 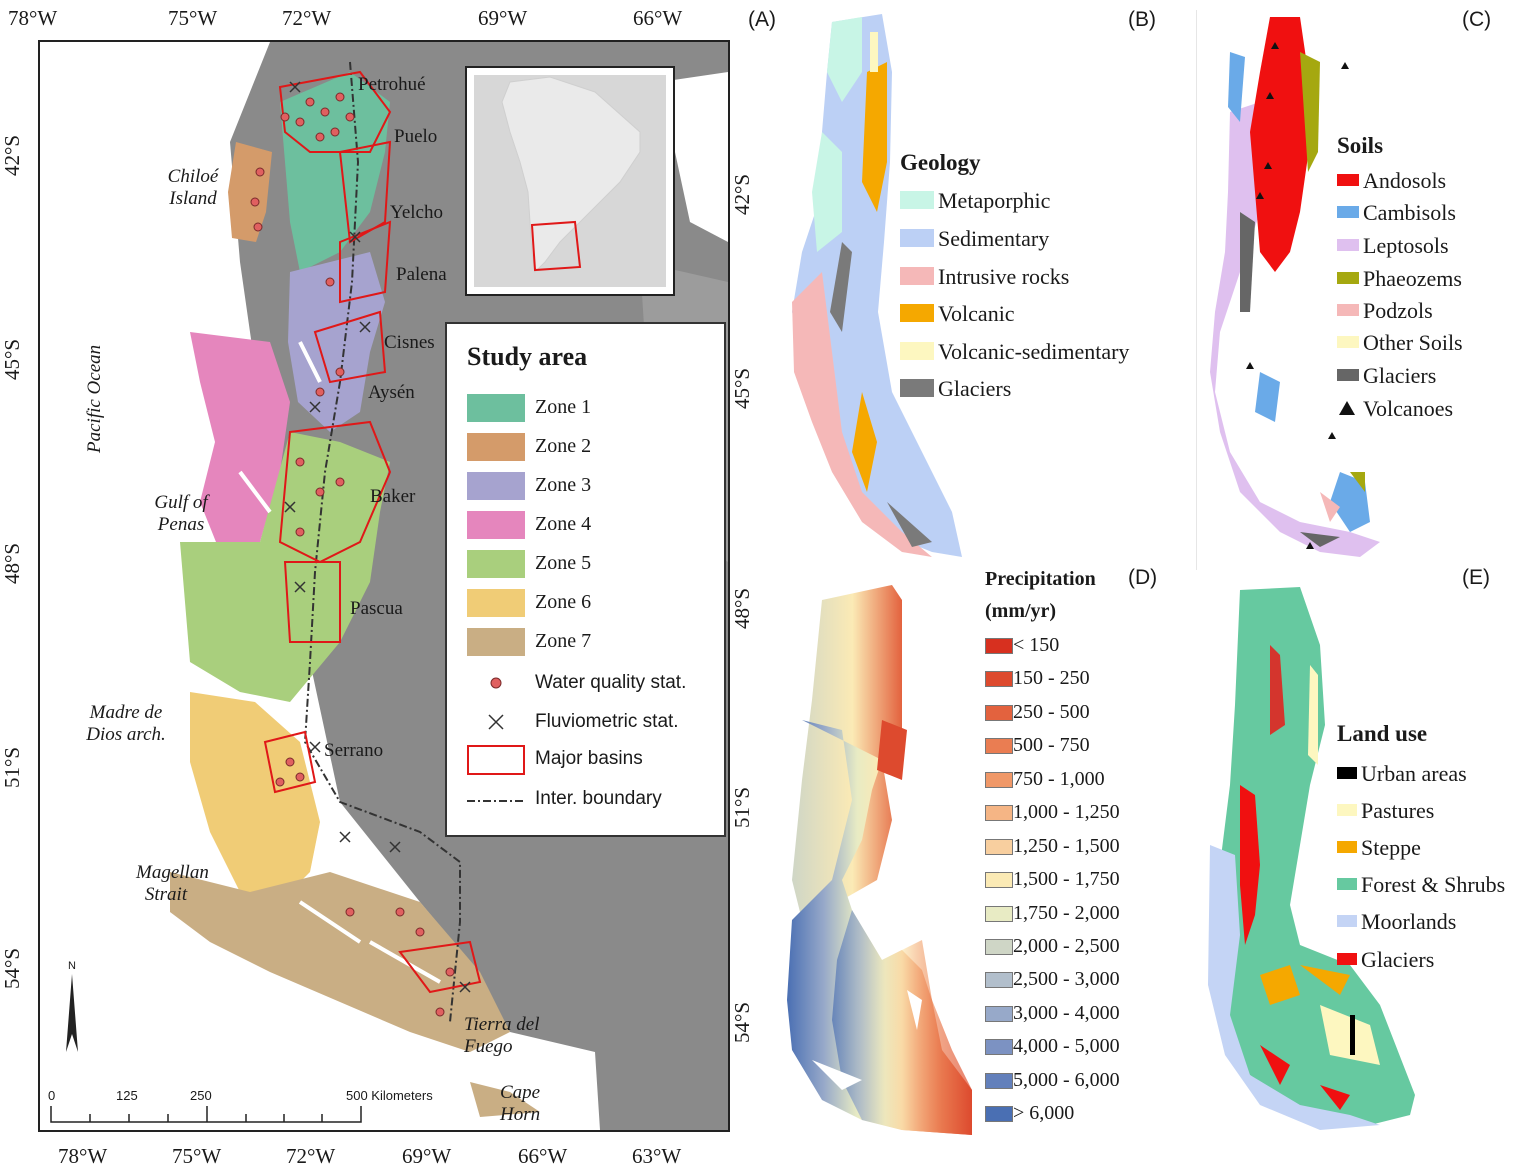 What do you see at coordinates (391, 392) in the screenshot?
I see `basin-label-aysen: Aysén` at bounding box center [391, 392].